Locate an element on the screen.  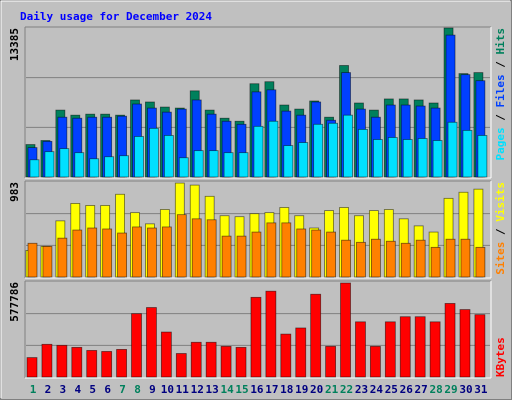
x-tick-label: 30 is located at coordinates (465, 389).